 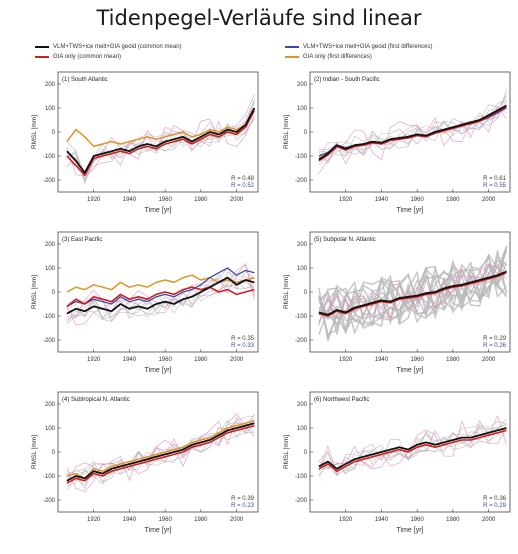 I want to click on legend-swatch-vlm-common, so click(x=42, y=47).